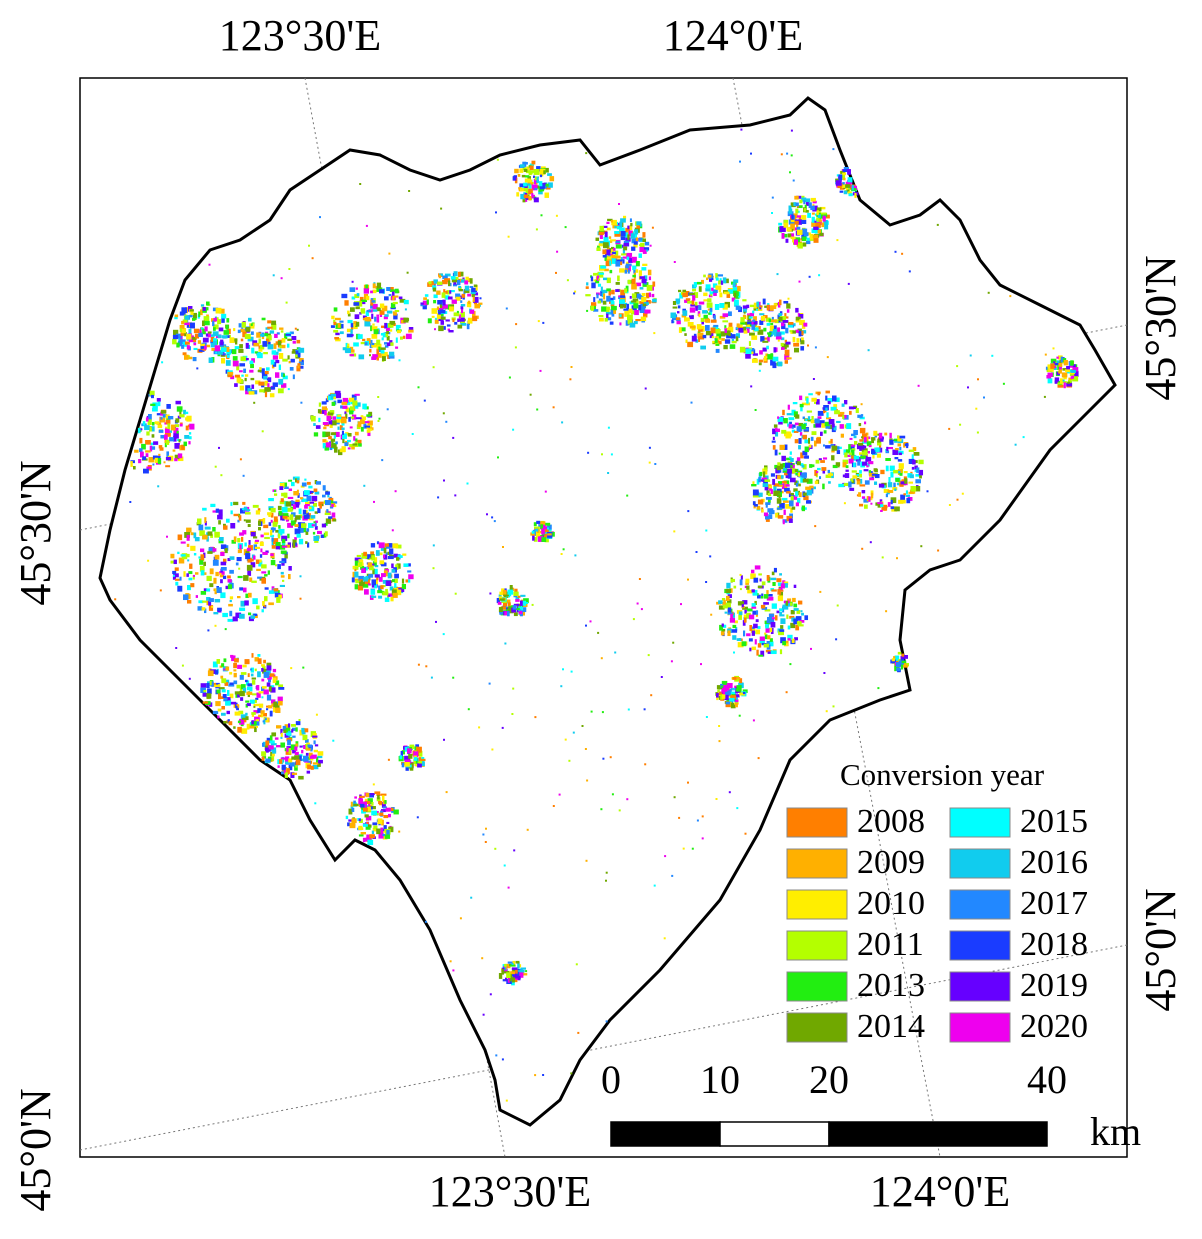 The height and width of the screenshot is (1239, 1202). I want to click on legend-label: 2015, so click(1054, 821).